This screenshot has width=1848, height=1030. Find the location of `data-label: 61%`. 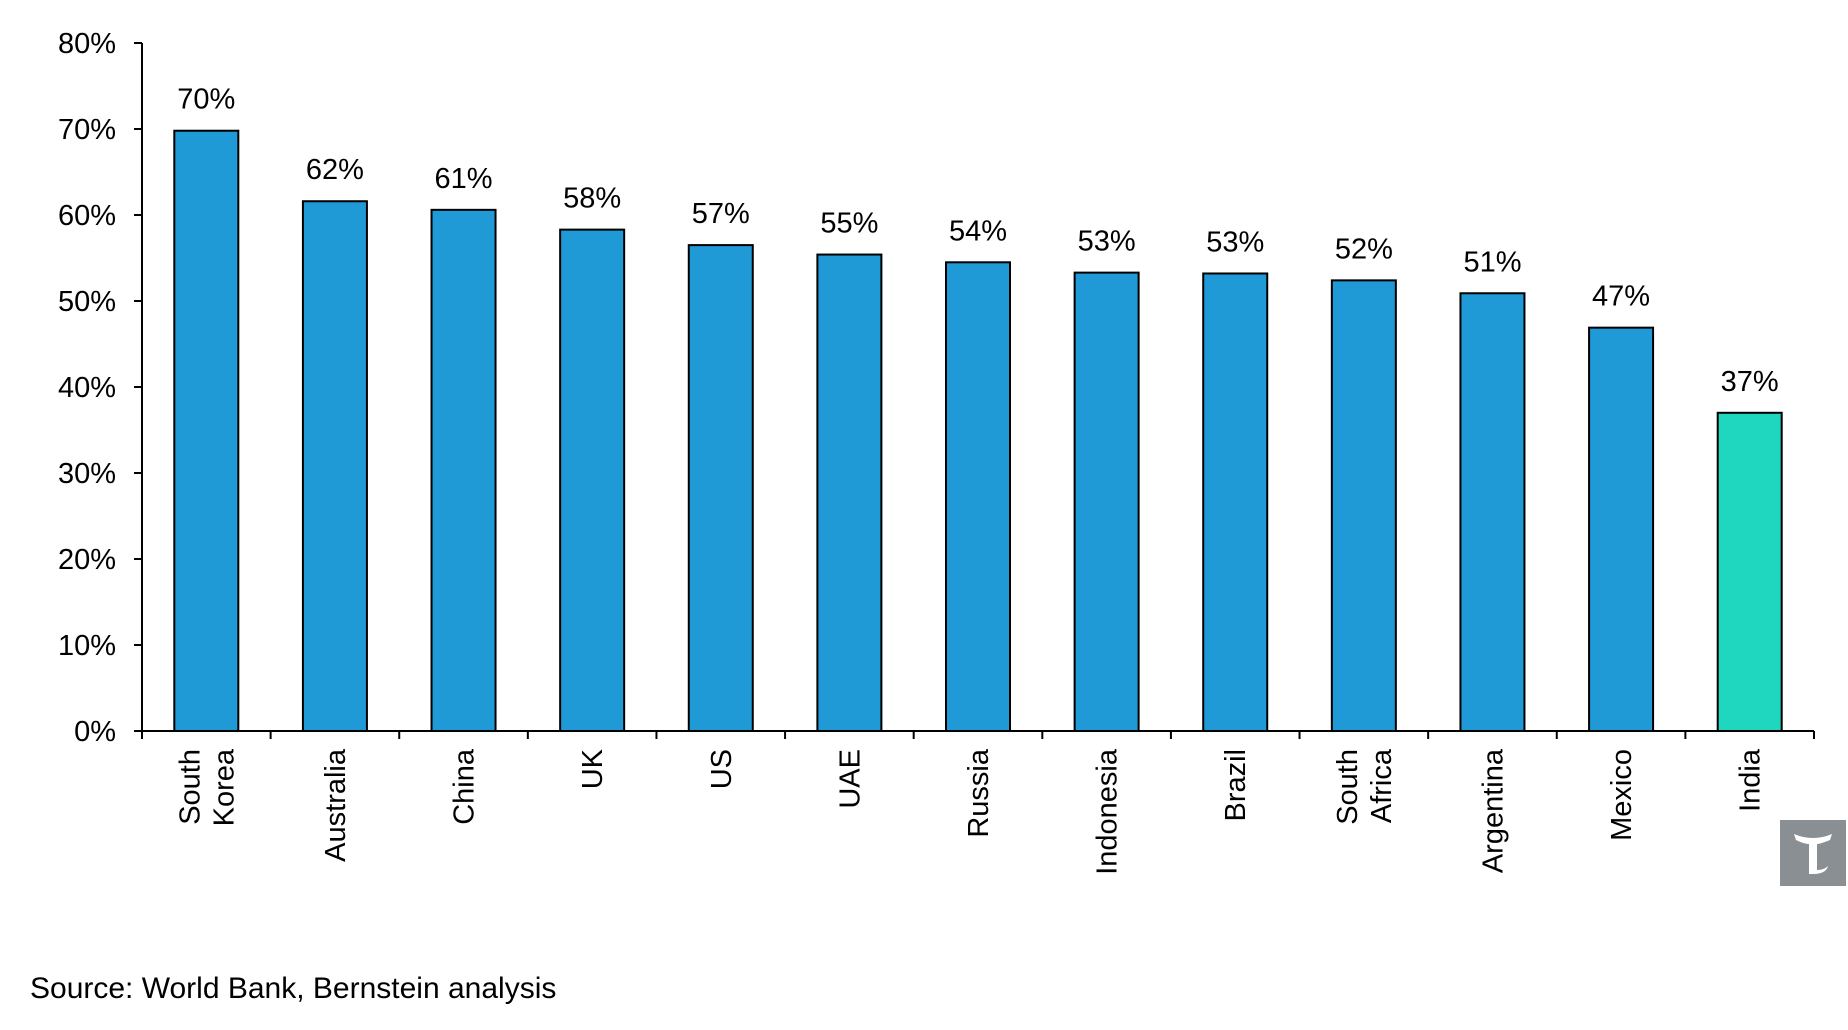

data-label: 61% is located at coordinates (464, 179).